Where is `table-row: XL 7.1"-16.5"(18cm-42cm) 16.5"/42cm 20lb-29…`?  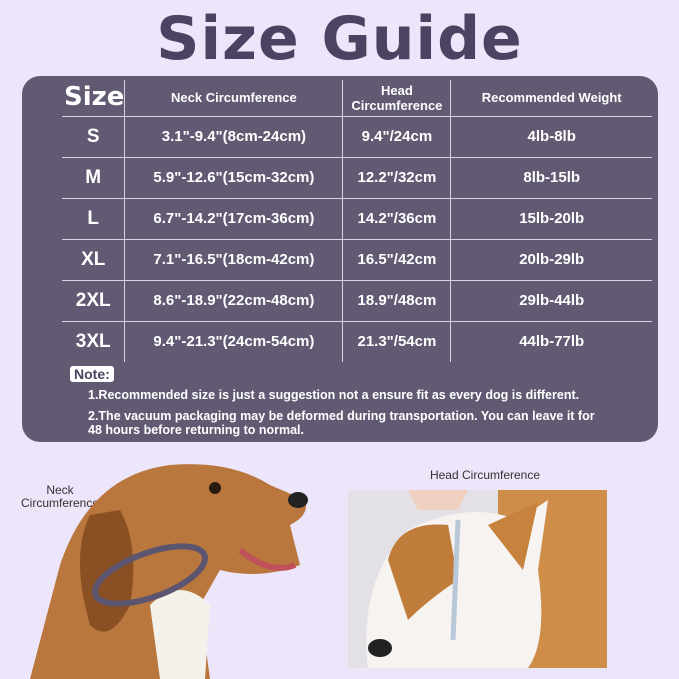 table-row: XL 7.1"-16.5"(18cm-42cm) 16.5"/42cm 20lb-29… is located at coordinates (357, 259).